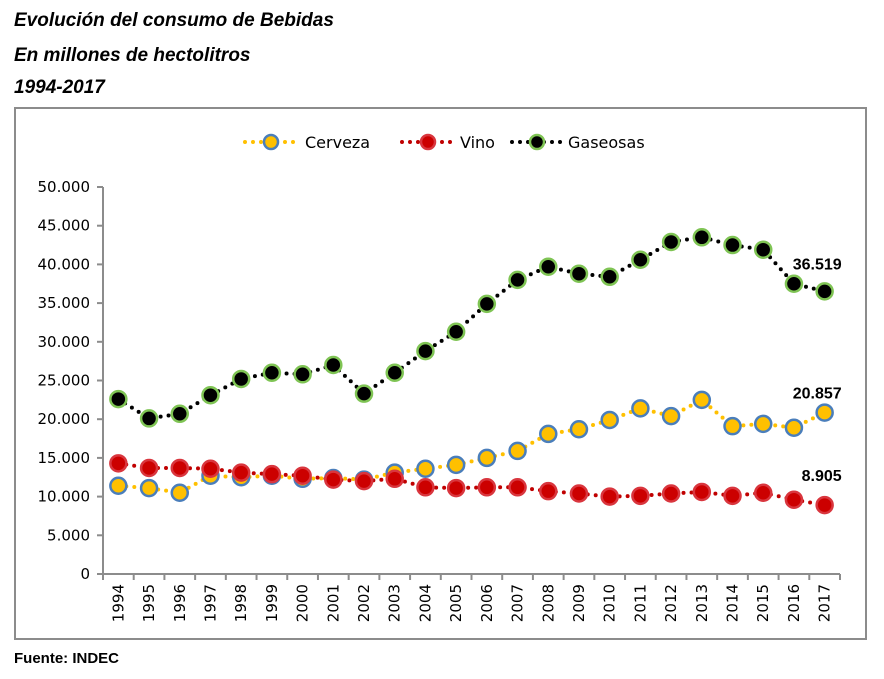 The height and width of the screenshot is (679, 884). Describe the element at coordinates (425, 351) in the screenshot. I see `data-point-gaseosas-2004` at that location.